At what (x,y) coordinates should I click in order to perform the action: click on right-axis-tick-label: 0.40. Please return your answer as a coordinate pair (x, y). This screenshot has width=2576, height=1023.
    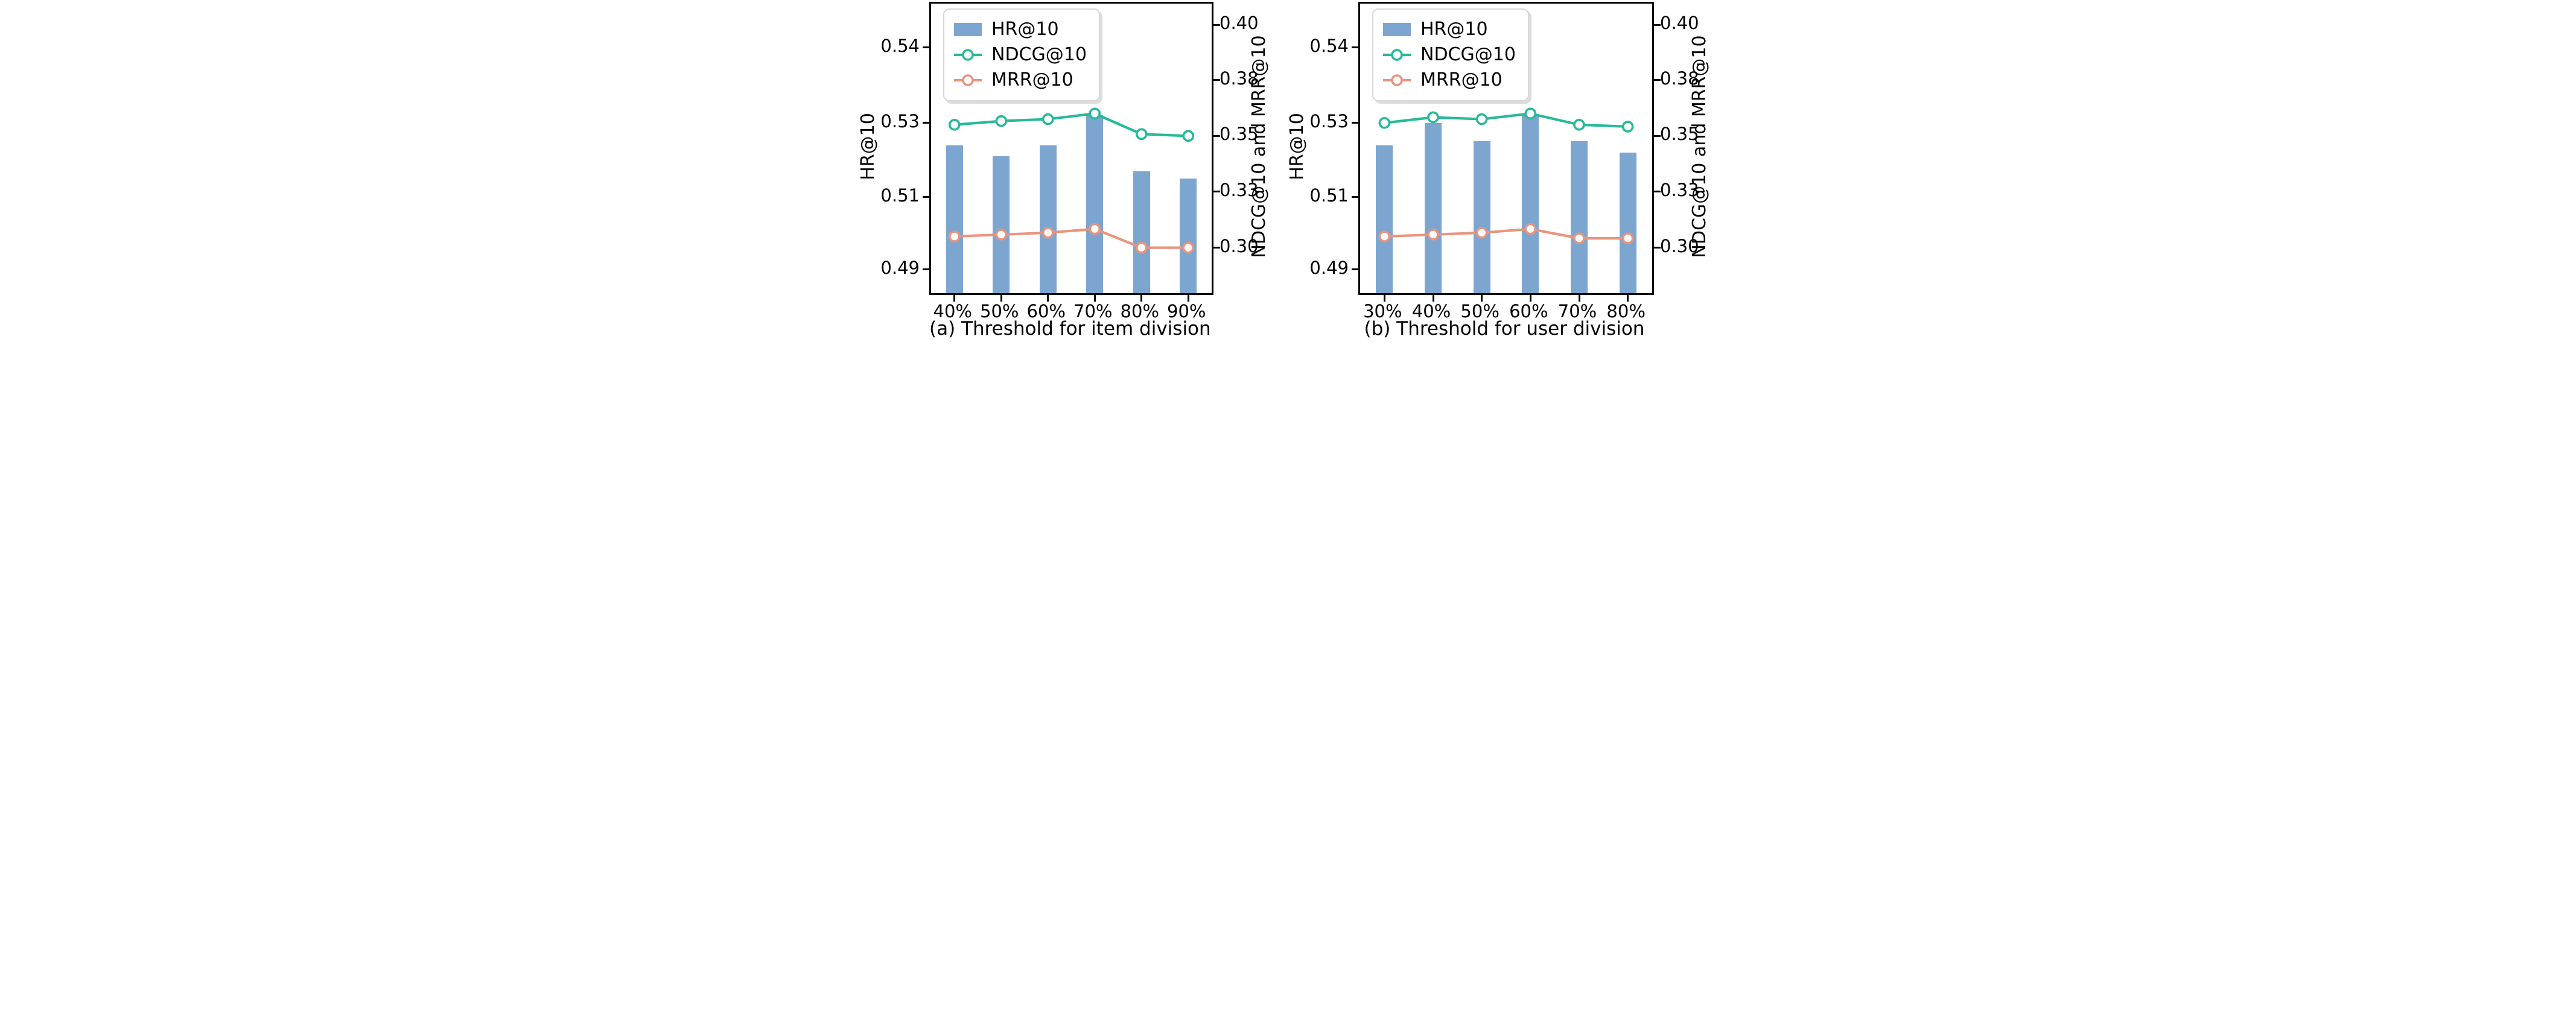
    Looking at the image, I should click on (1679, 23).